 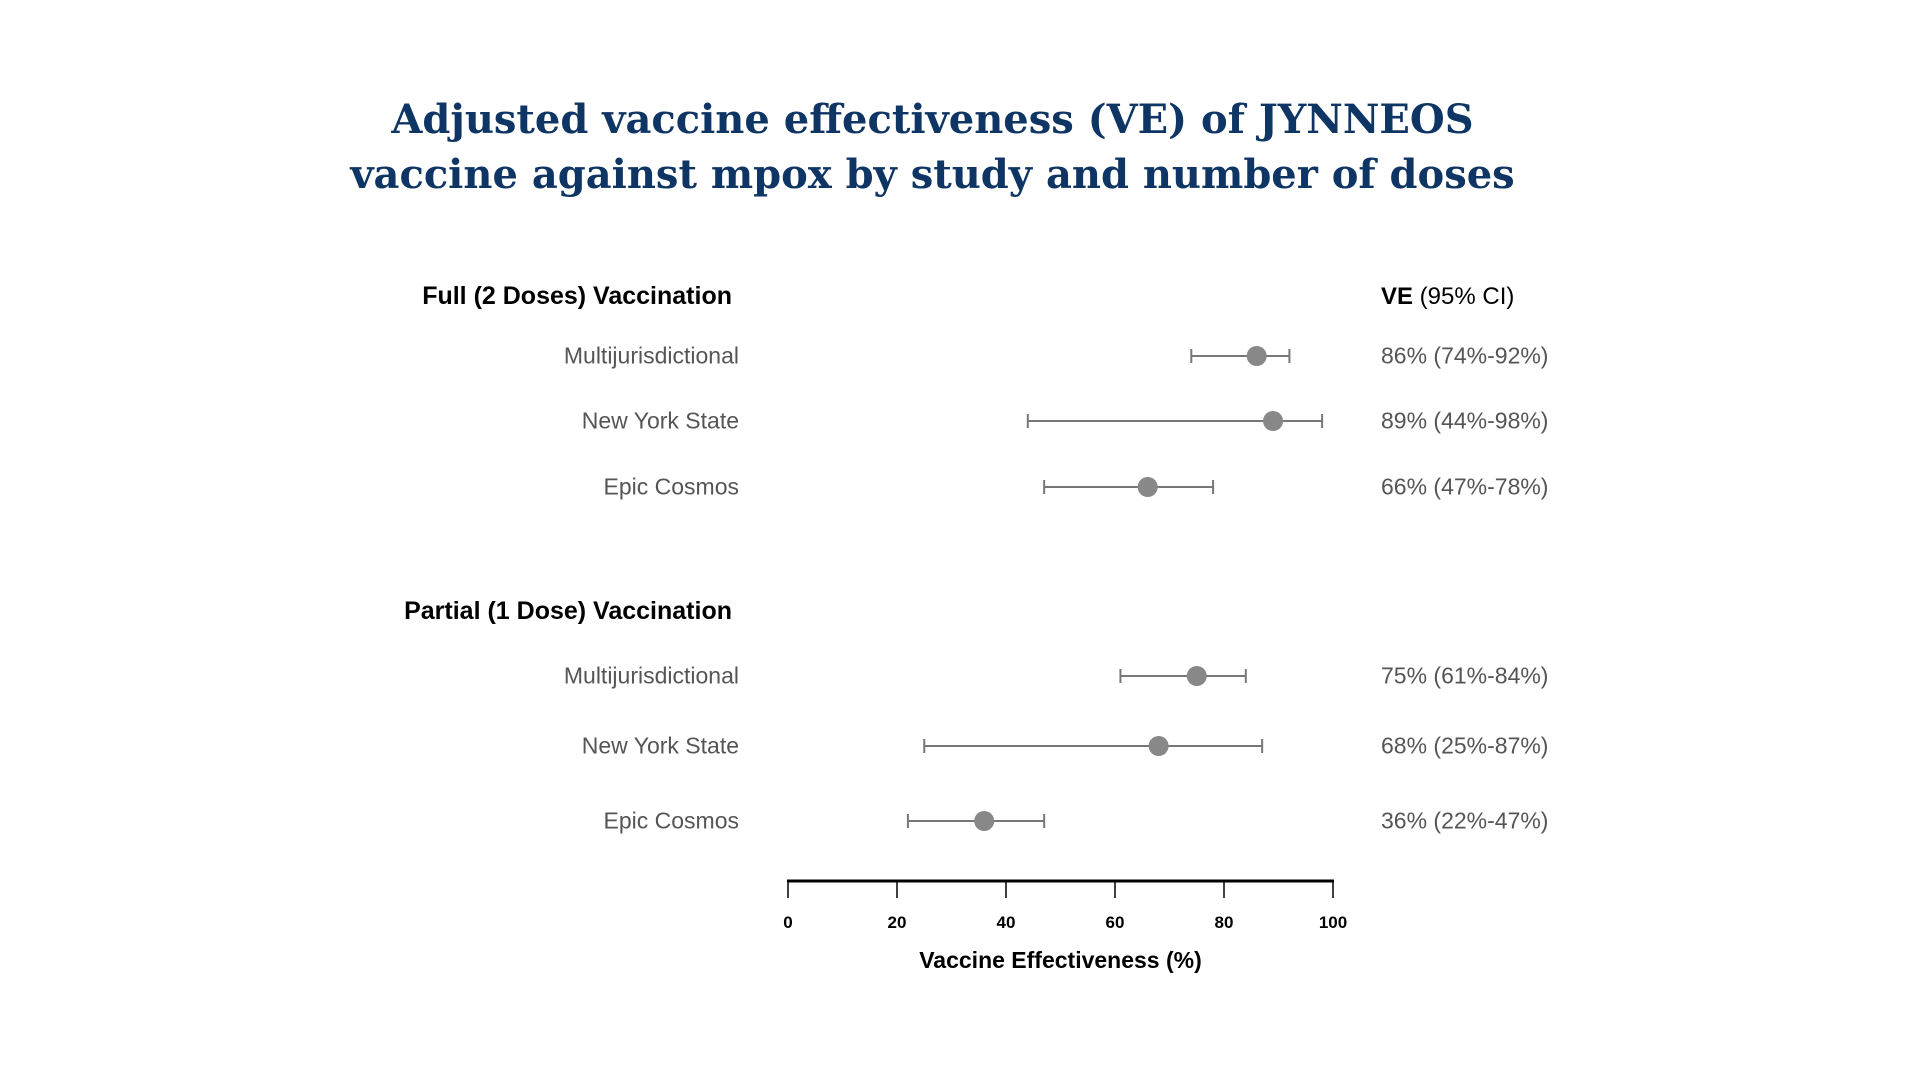 What do you see at coordinates (787, 922) in the screenshot?
I see `x-tick-label: 0` at bounding box center [787, 922].